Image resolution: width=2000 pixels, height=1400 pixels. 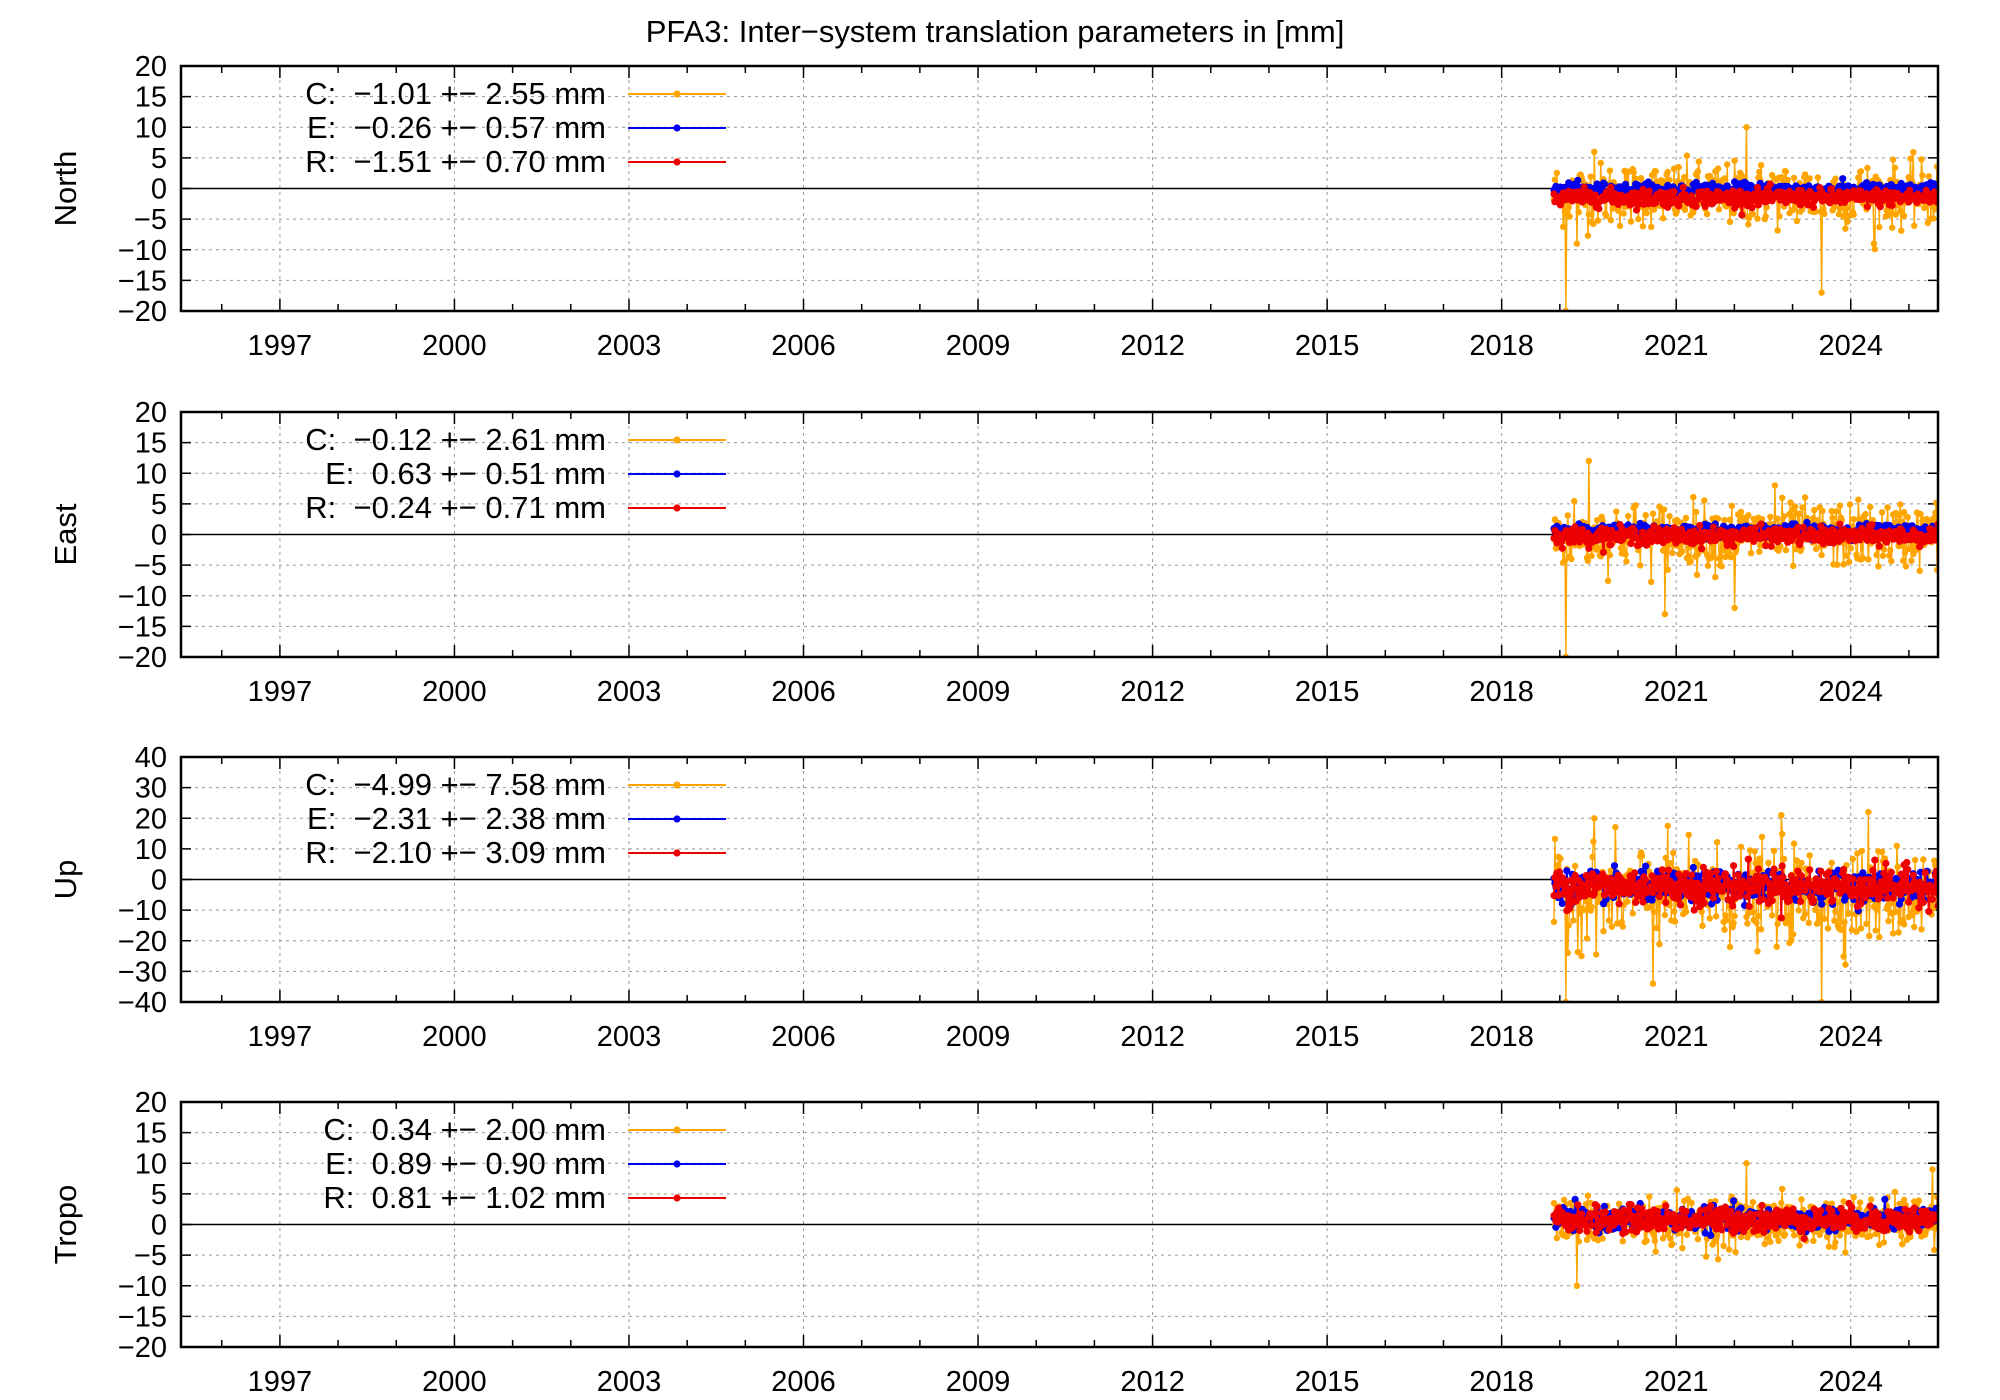 What do you see at coordinates (142, 1348) in the screenshot?
I see `y-tick-label: −20` at bounding box center [142, 1348].